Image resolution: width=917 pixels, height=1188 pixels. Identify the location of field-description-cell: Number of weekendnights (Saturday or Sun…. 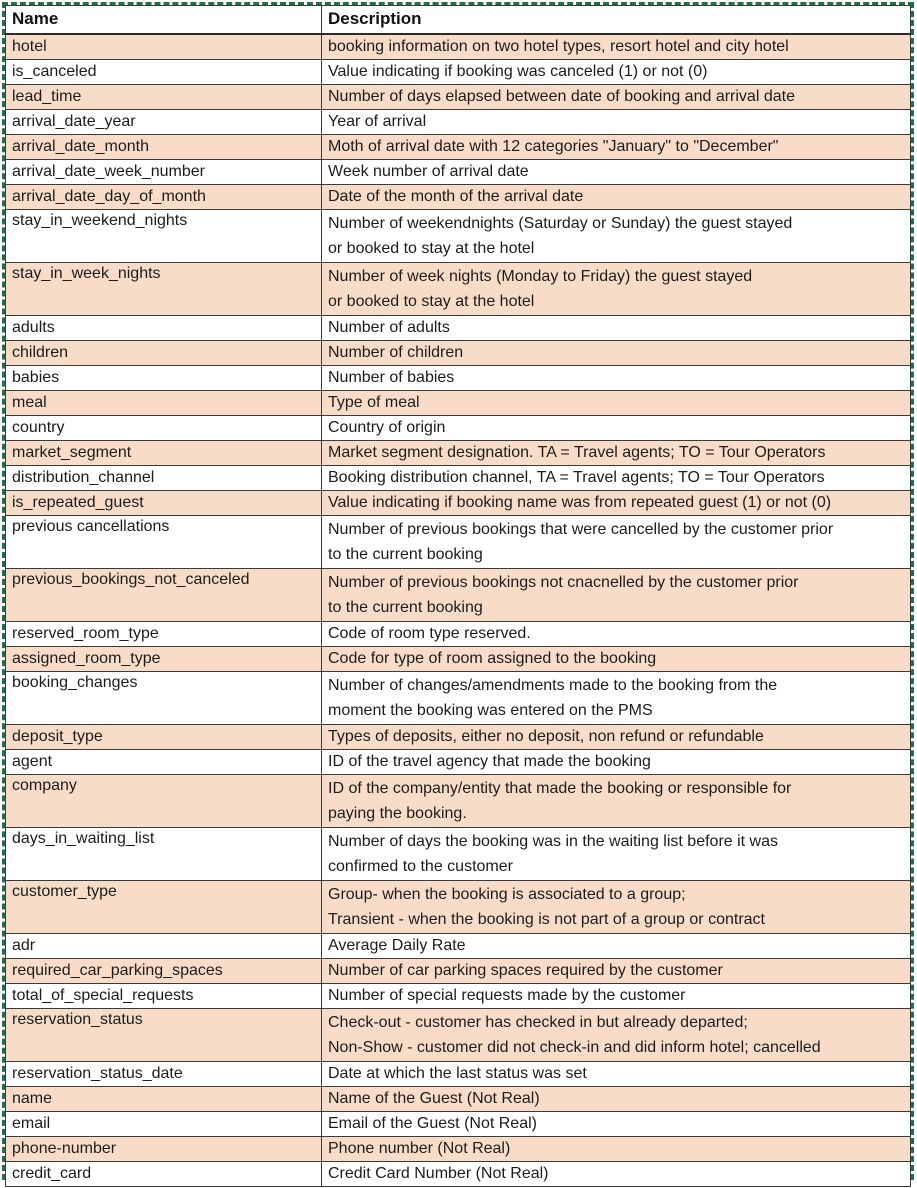
(616, 235).